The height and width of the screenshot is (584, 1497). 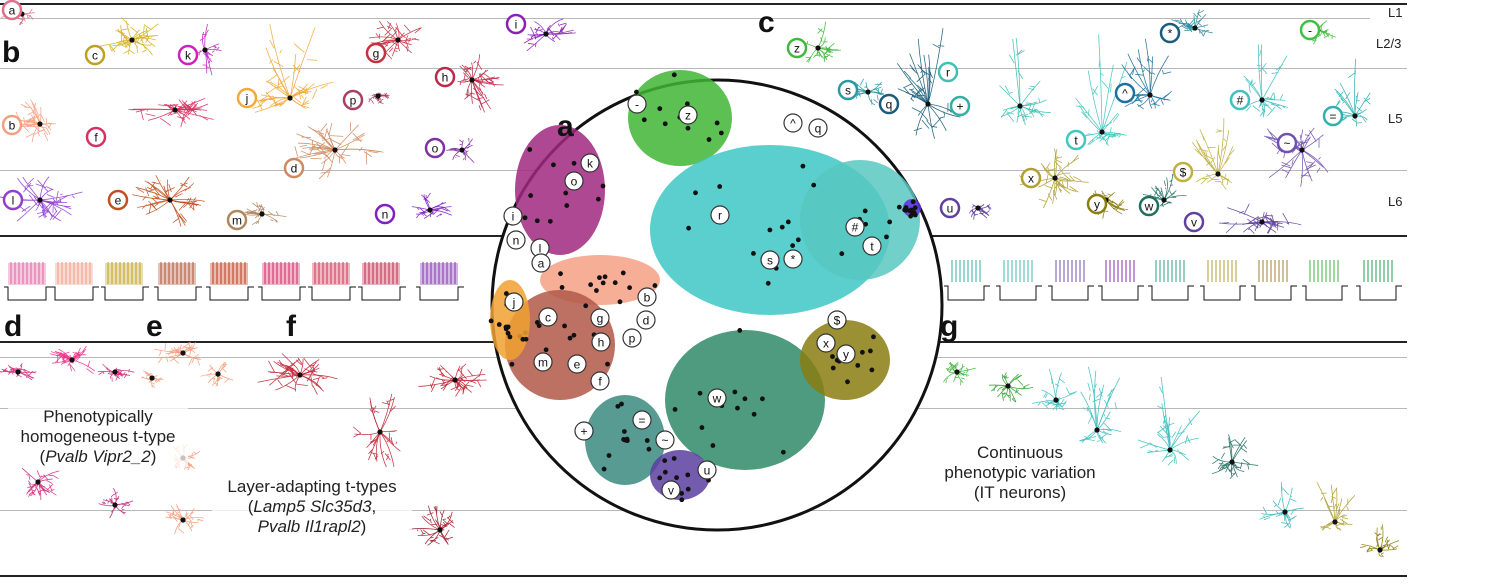 I want to click on tsne-marker-28: w, so click(x=717, y=398).